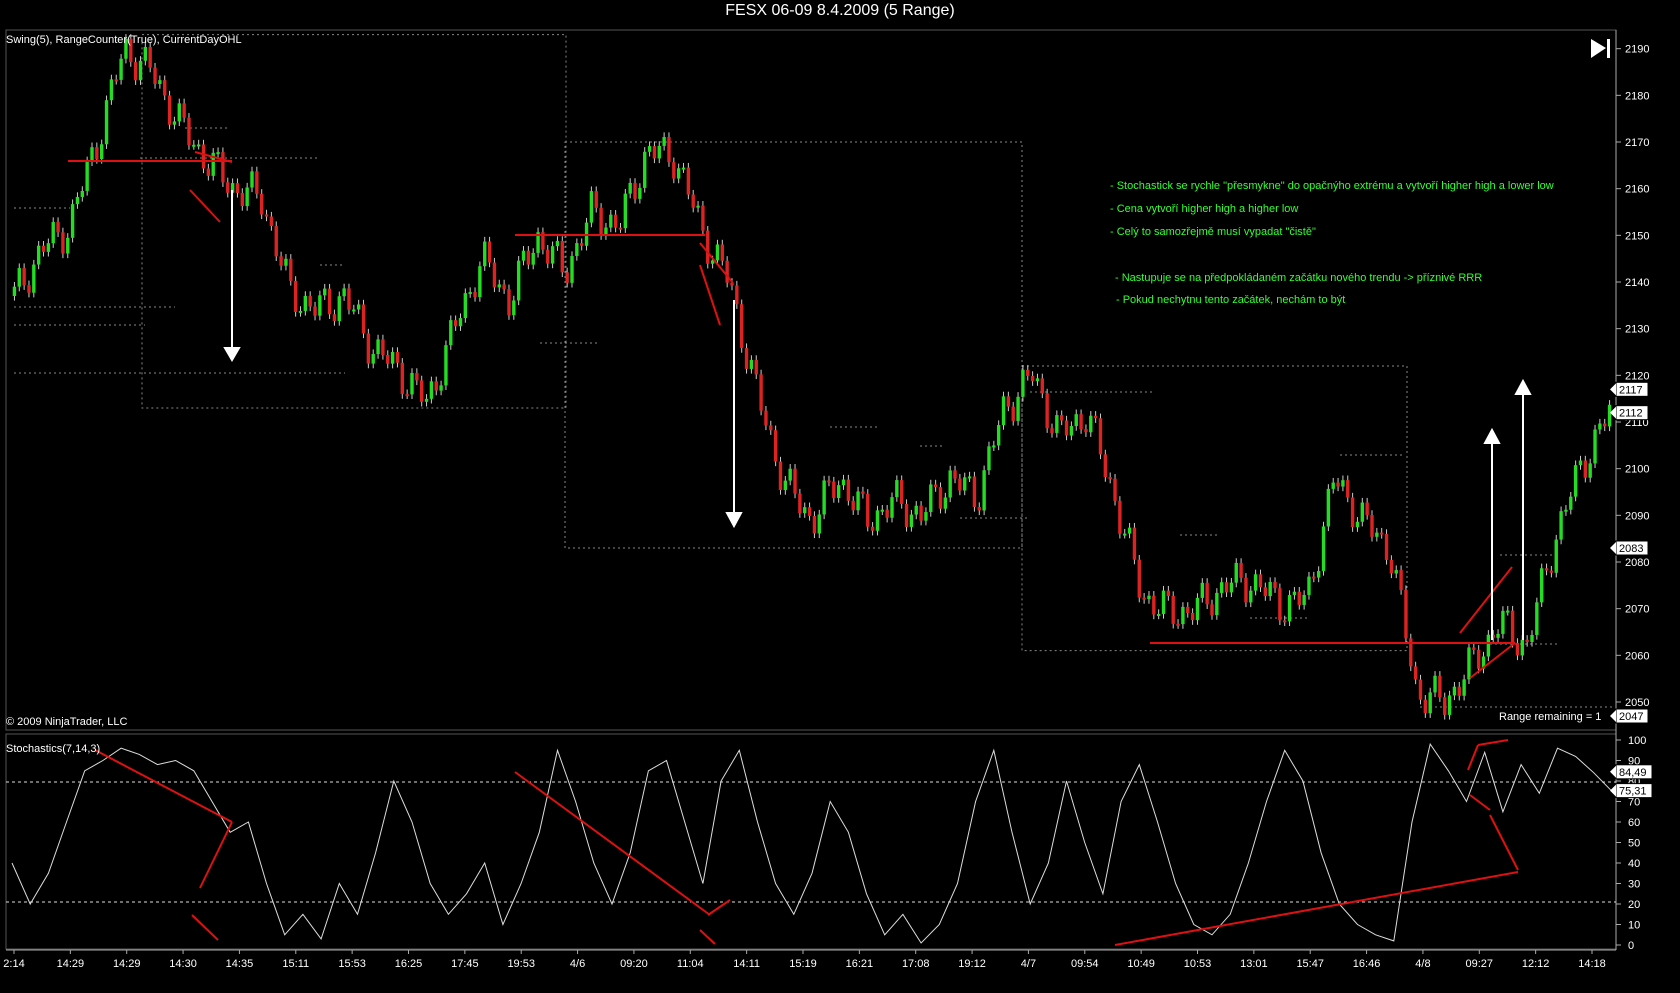 The width and height of the screenshot is (1680, 993). I want to click on price-tick-label: 2130, so click(1637, 330).